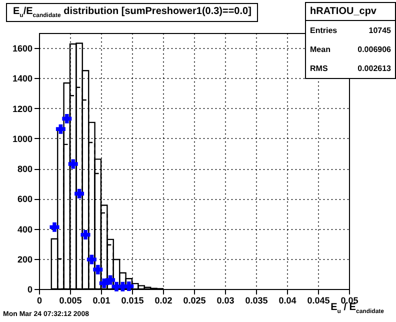 The height and width of the screenshot is (322, 396). Describe the element at coordinates (256, 301) in the screenshot. I see `x-tick-label: 0.035` at that location.